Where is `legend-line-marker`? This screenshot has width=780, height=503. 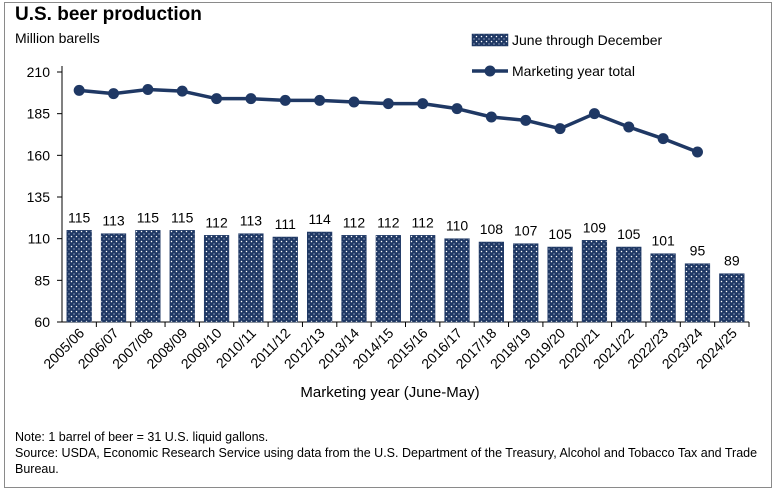
legend-line-marker is located at coordinates (490, 71).